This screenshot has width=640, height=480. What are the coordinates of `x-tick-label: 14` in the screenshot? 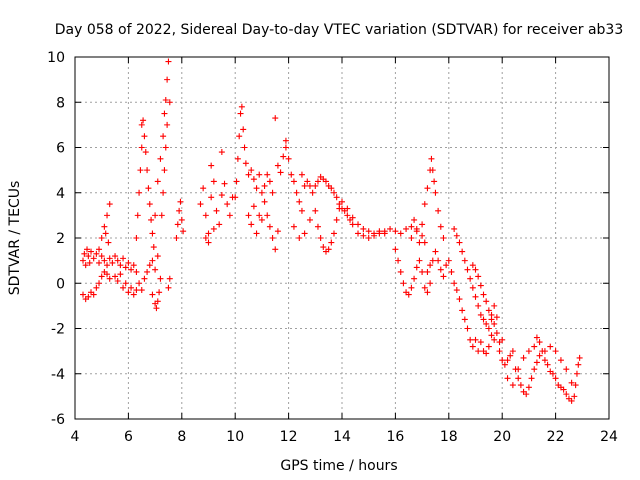 It's located at (342, 437).